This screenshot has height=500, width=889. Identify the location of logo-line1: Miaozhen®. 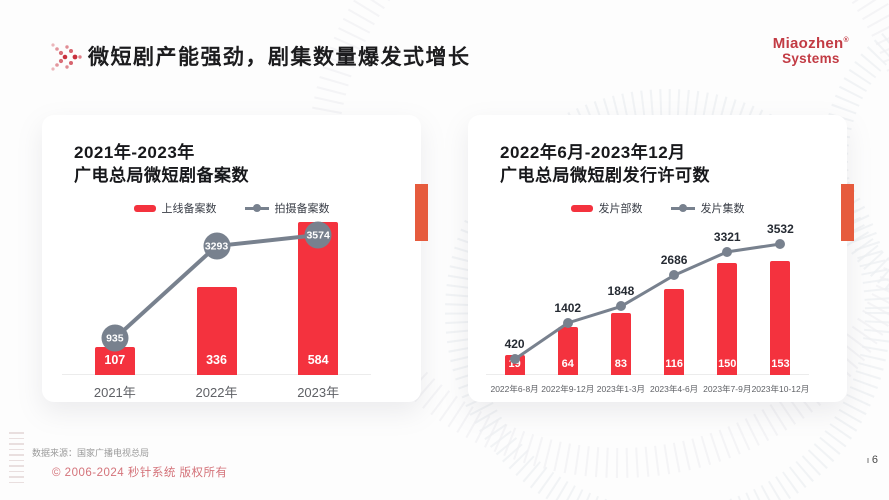
(810, 43).